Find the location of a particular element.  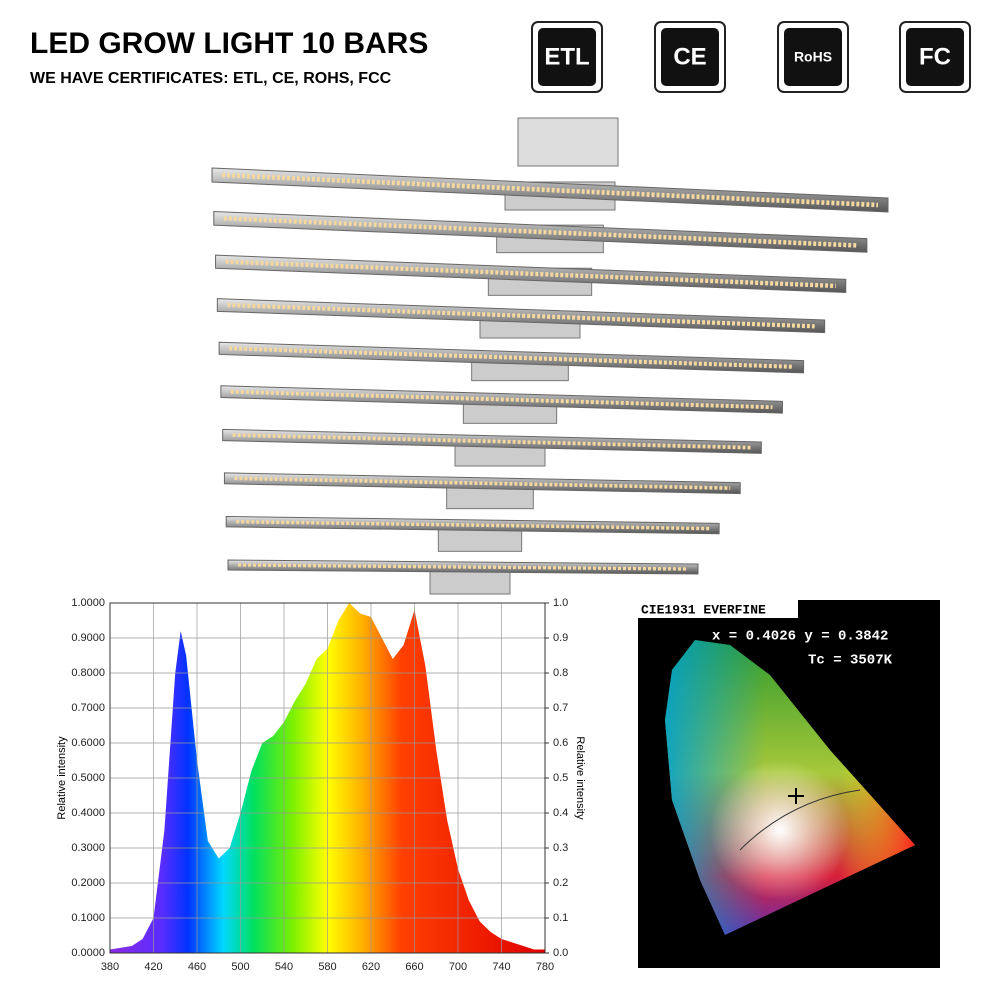

x-tick-label: 700 is located at coordinates (458, 967).